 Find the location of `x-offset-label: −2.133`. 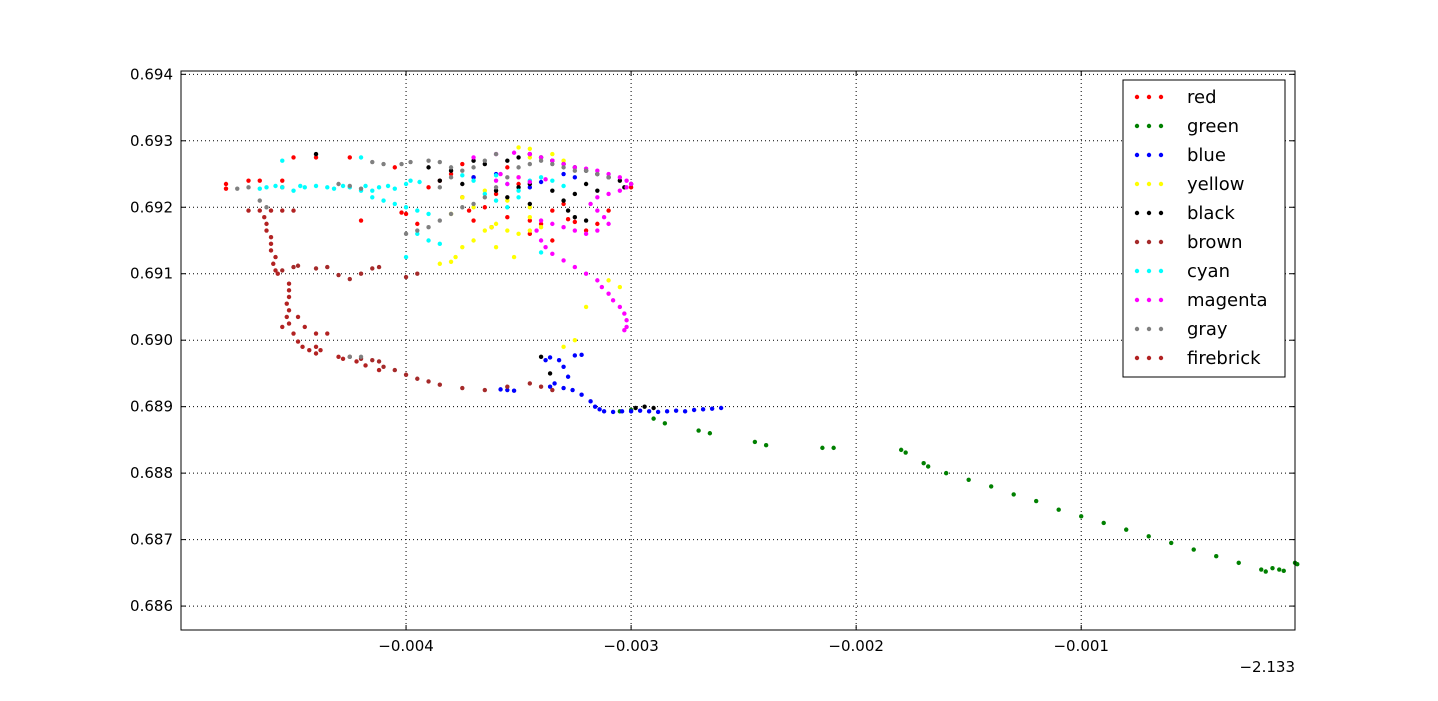

x-offset-label: −2.133 is located at coordinates (1267, 667).